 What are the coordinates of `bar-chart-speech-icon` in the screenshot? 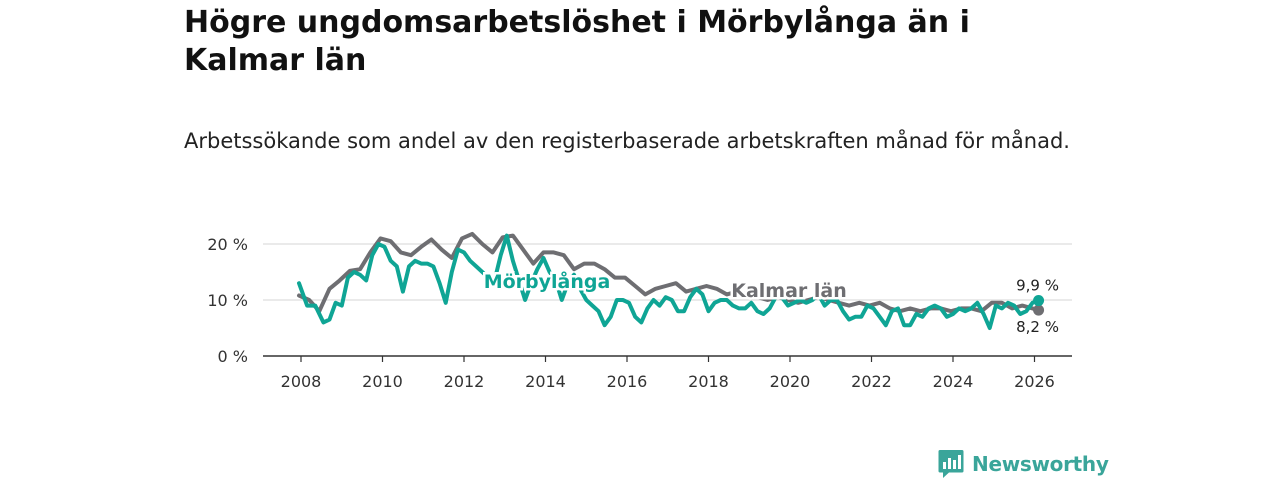 It's located at (951, 464).